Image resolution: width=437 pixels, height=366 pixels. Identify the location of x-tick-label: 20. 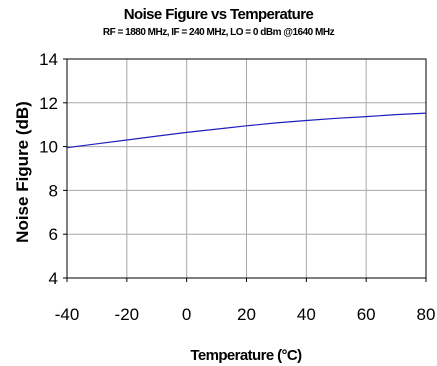
(246, 314).